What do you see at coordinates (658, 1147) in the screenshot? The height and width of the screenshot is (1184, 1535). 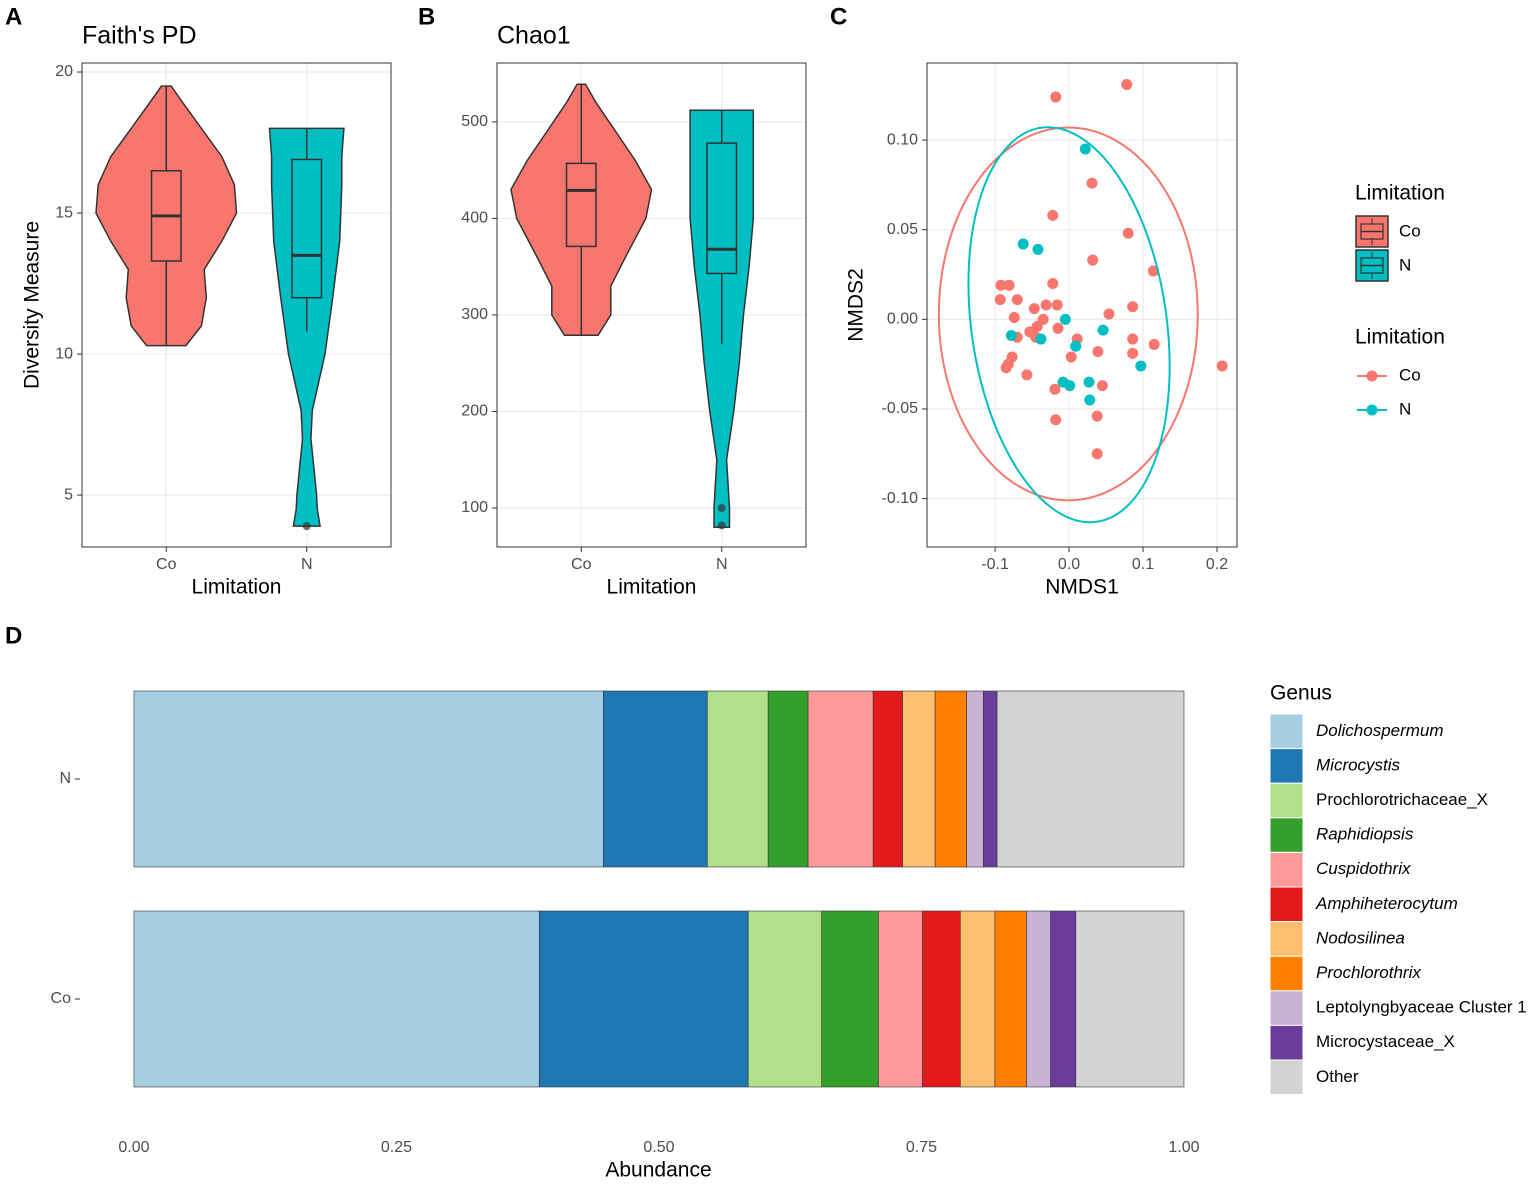 I see `x-tick-label: 0.50` at bounding box center [658, 1147].